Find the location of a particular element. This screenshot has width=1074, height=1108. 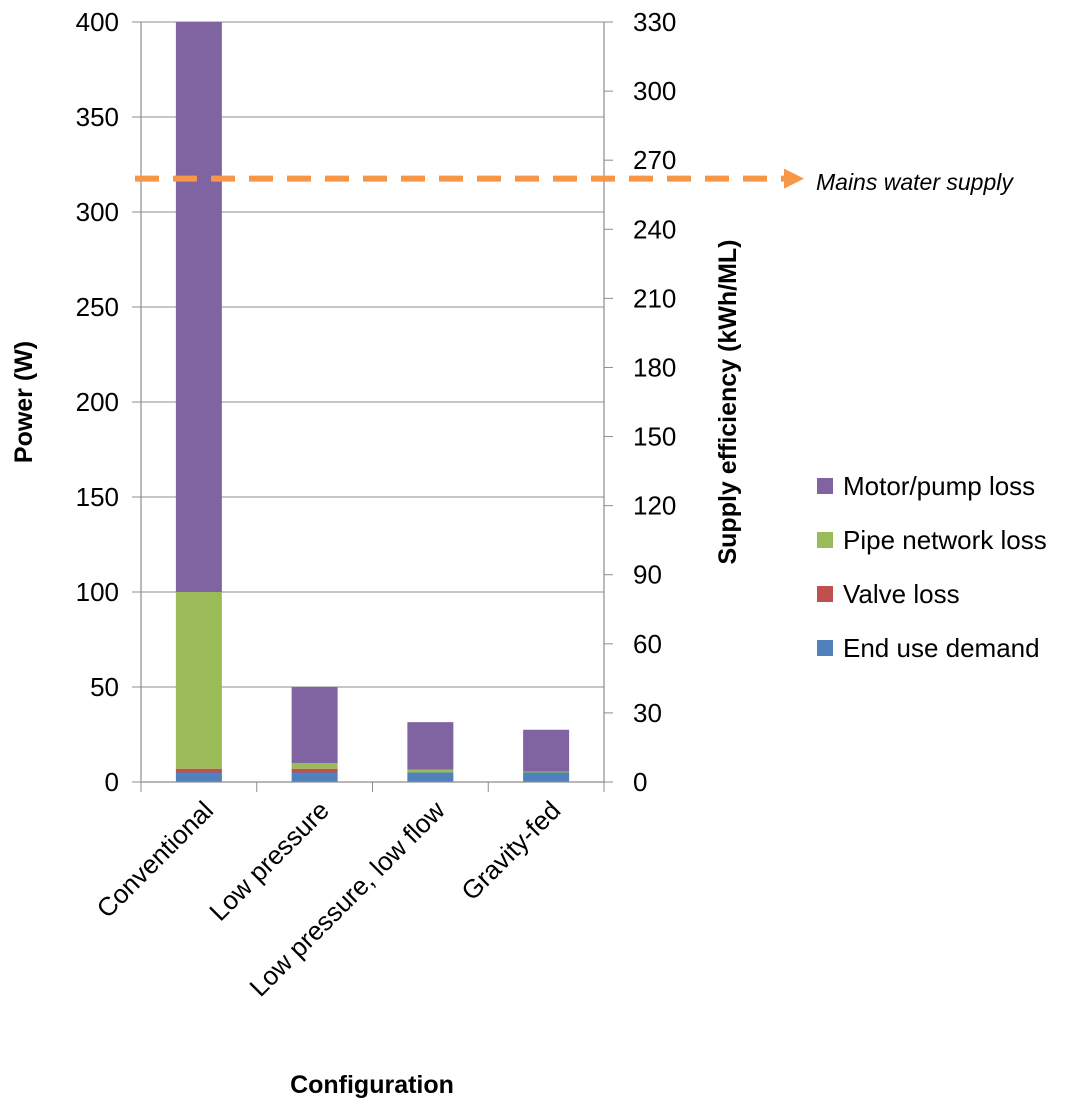

y2-tick-label: 0 is located at coordinates (640, 782).